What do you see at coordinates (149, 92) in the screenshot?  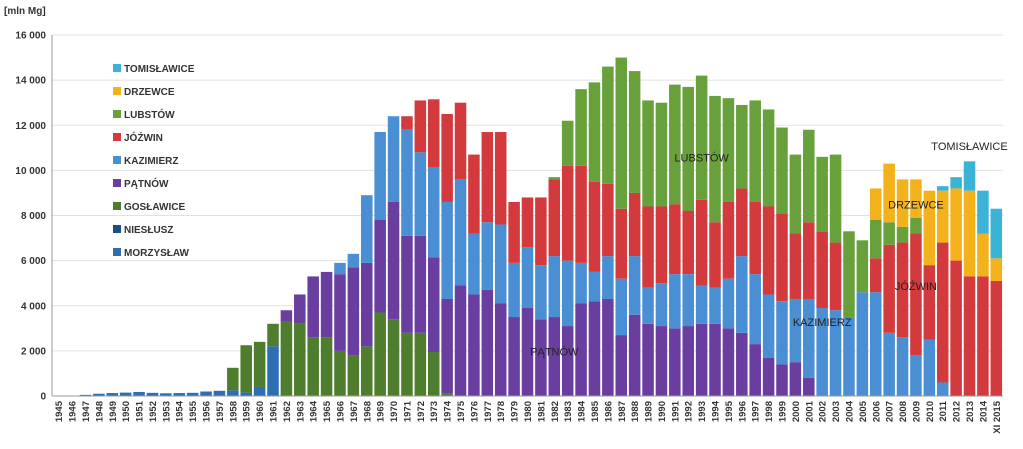 I see `legend-label: DRZEWCE` at bounding box center [149, 92].